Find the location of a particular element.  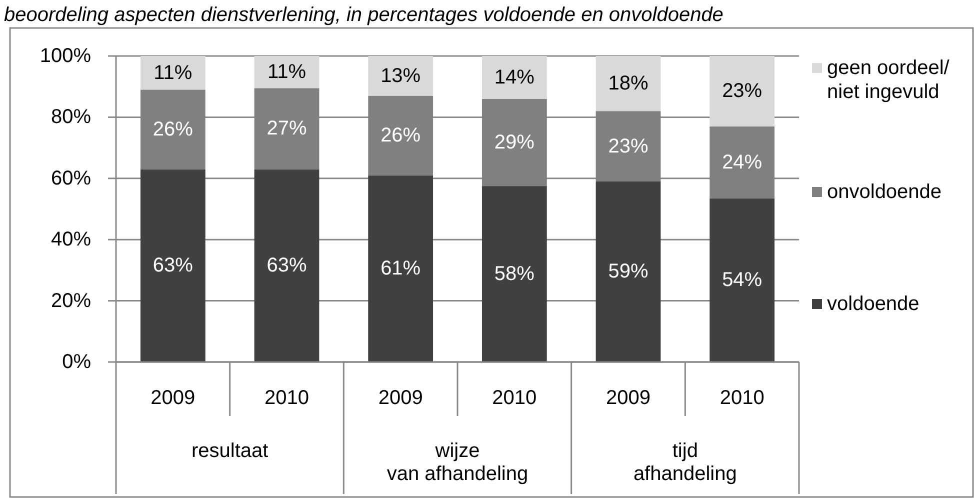

data-label: 61% is located at coordinates (400, 269).